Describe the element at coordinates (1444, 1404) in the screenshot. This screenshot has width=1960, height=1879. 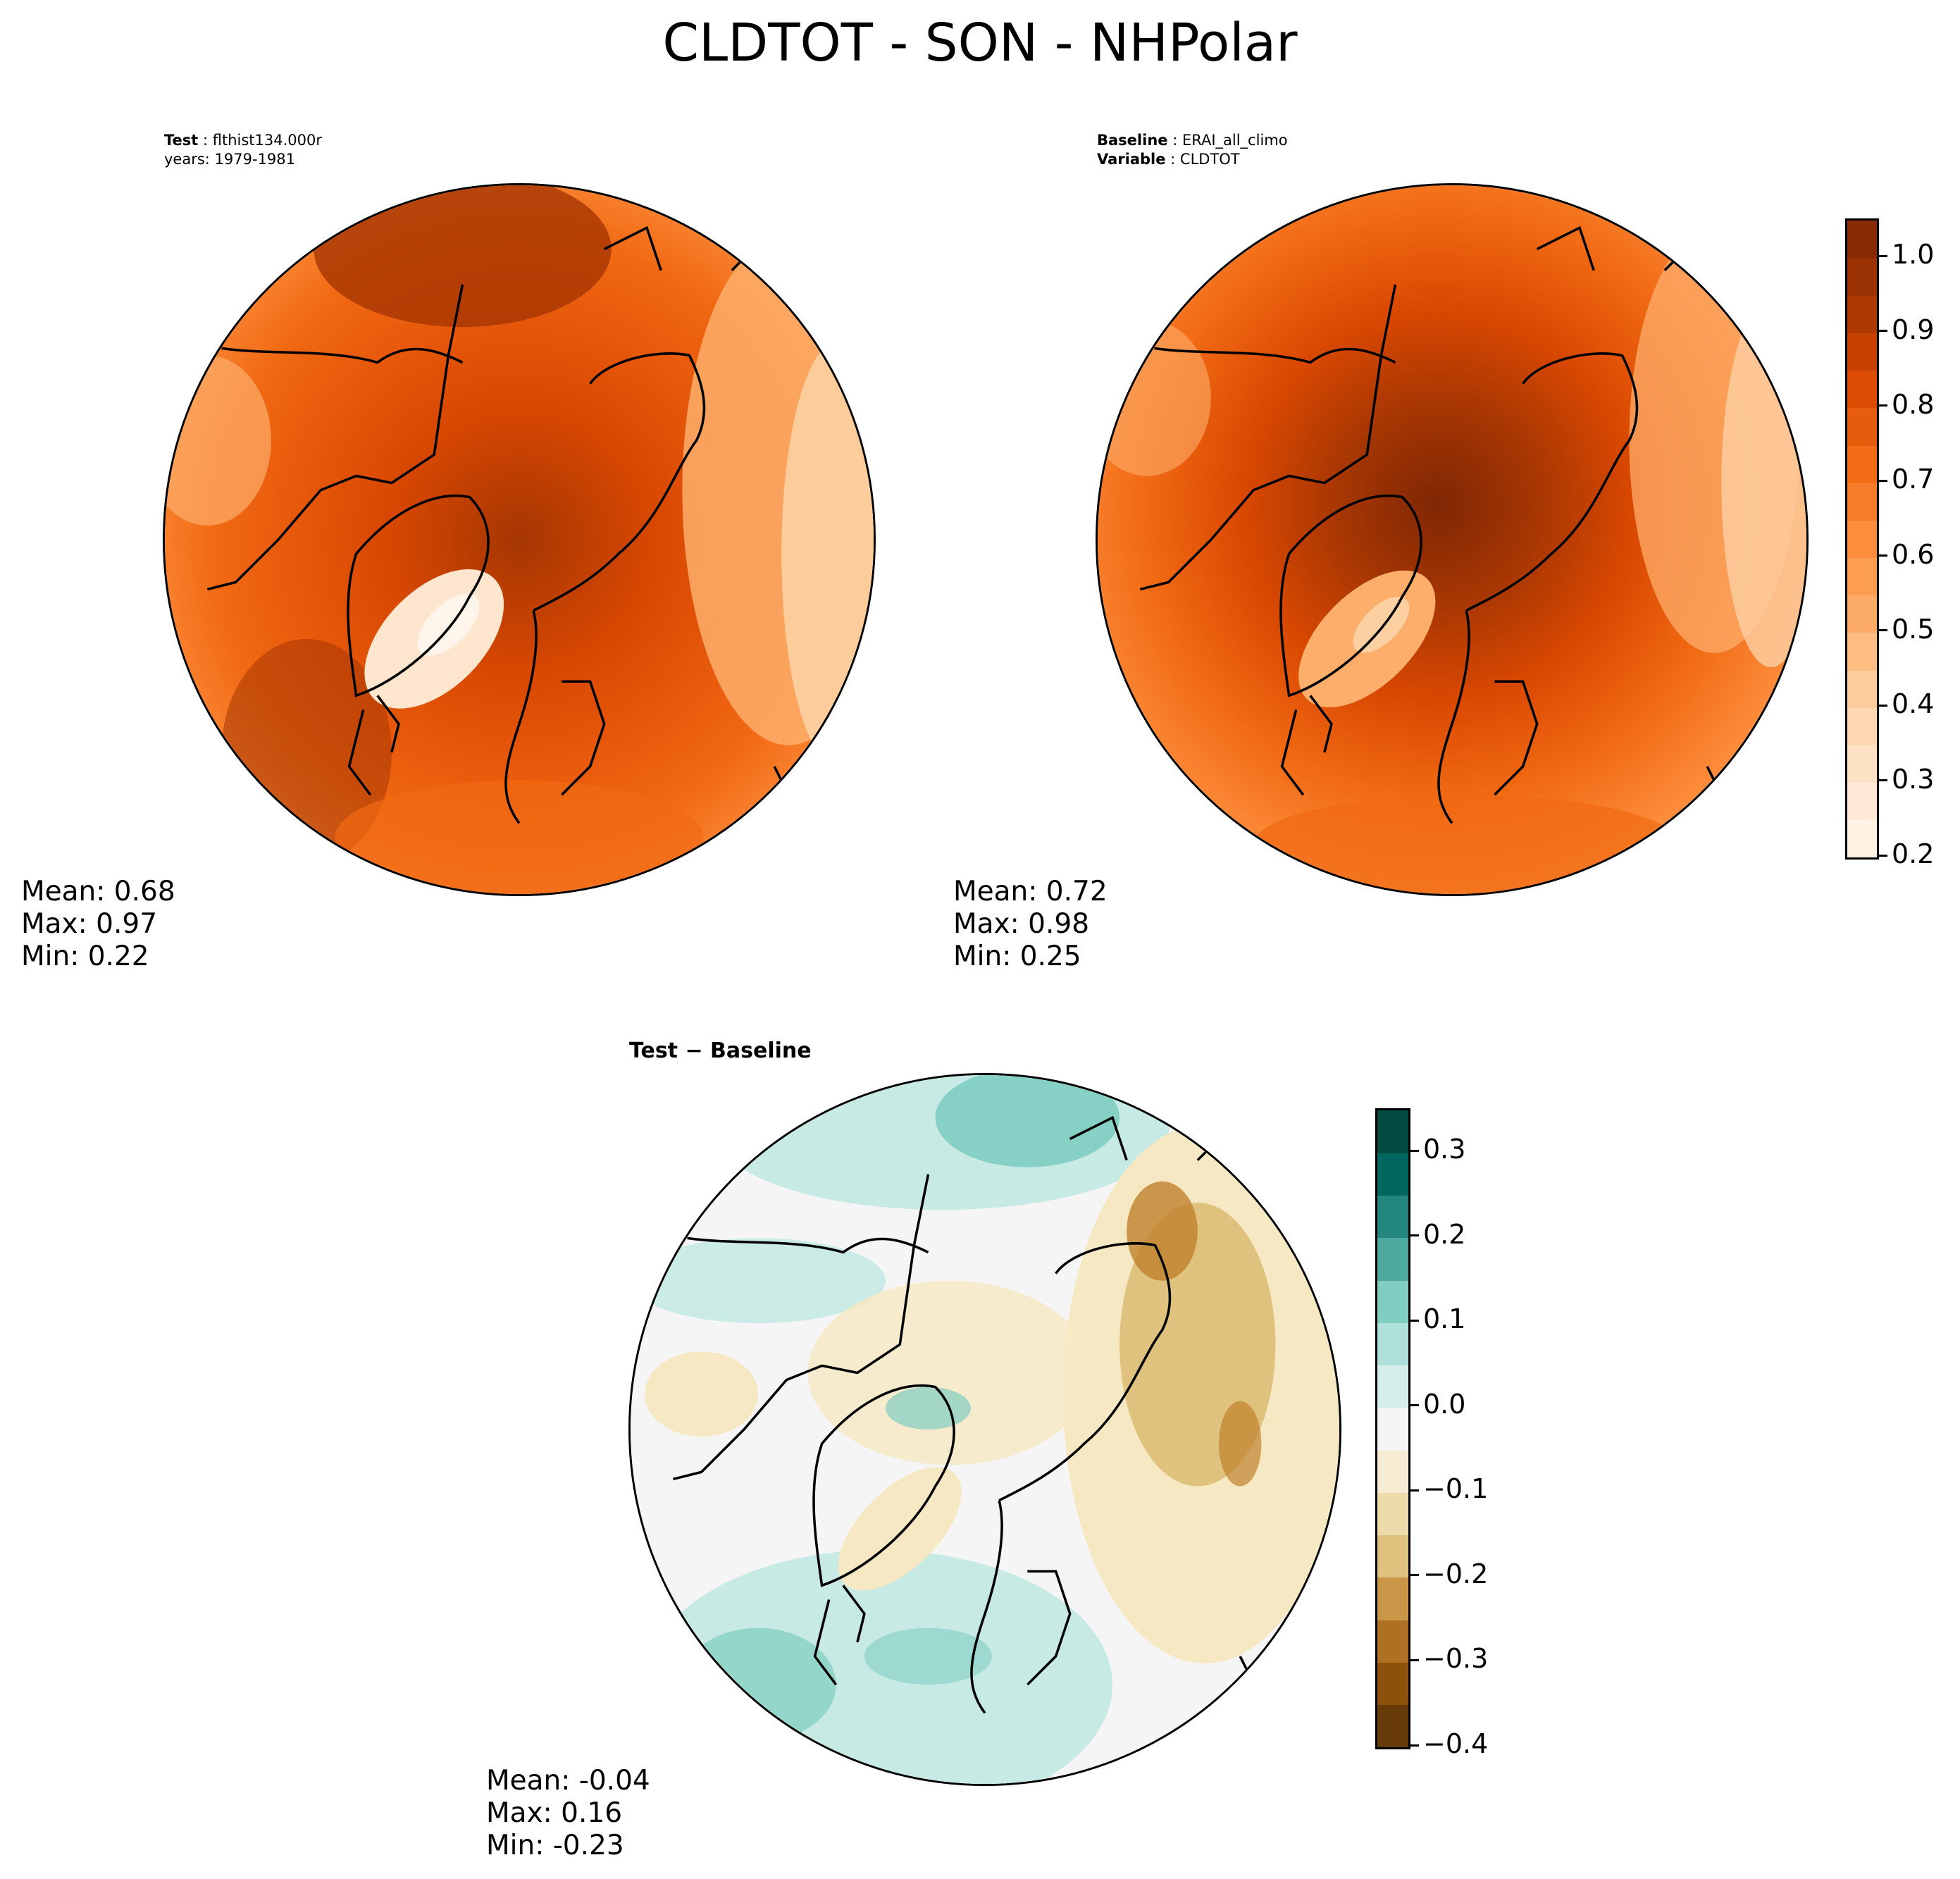
I see `diff-colorbar-tick-label: 0.0` at that location.